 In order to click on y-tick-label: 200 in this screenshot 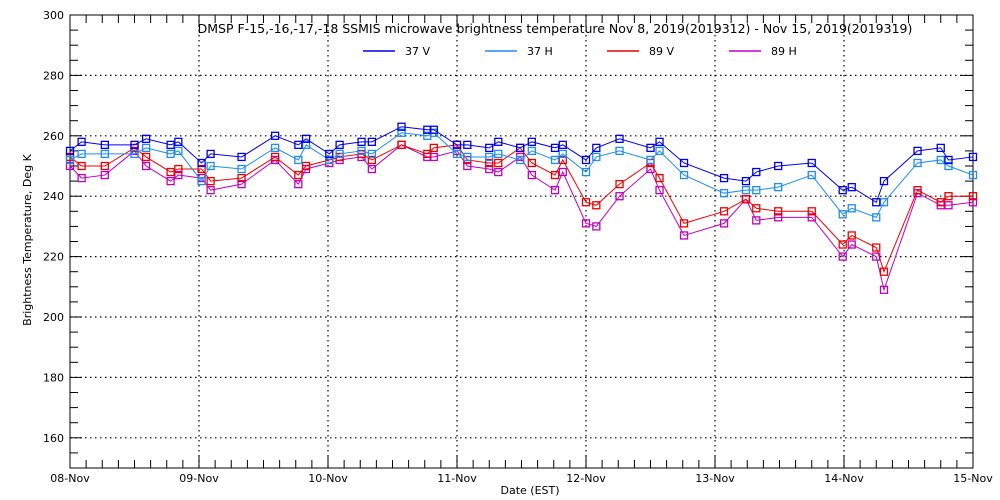, I will do `click(53, 317)`.